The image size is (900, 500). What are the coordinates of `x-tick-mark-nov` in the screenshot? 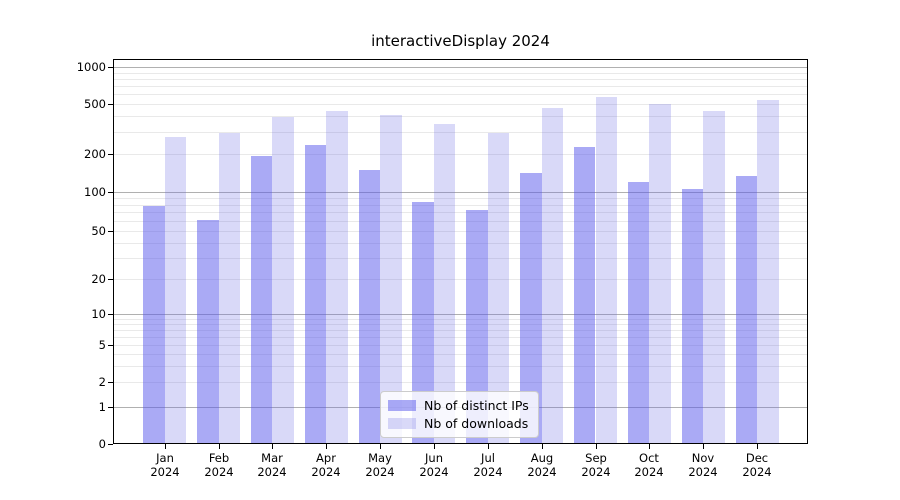 It's located at (703, 446).